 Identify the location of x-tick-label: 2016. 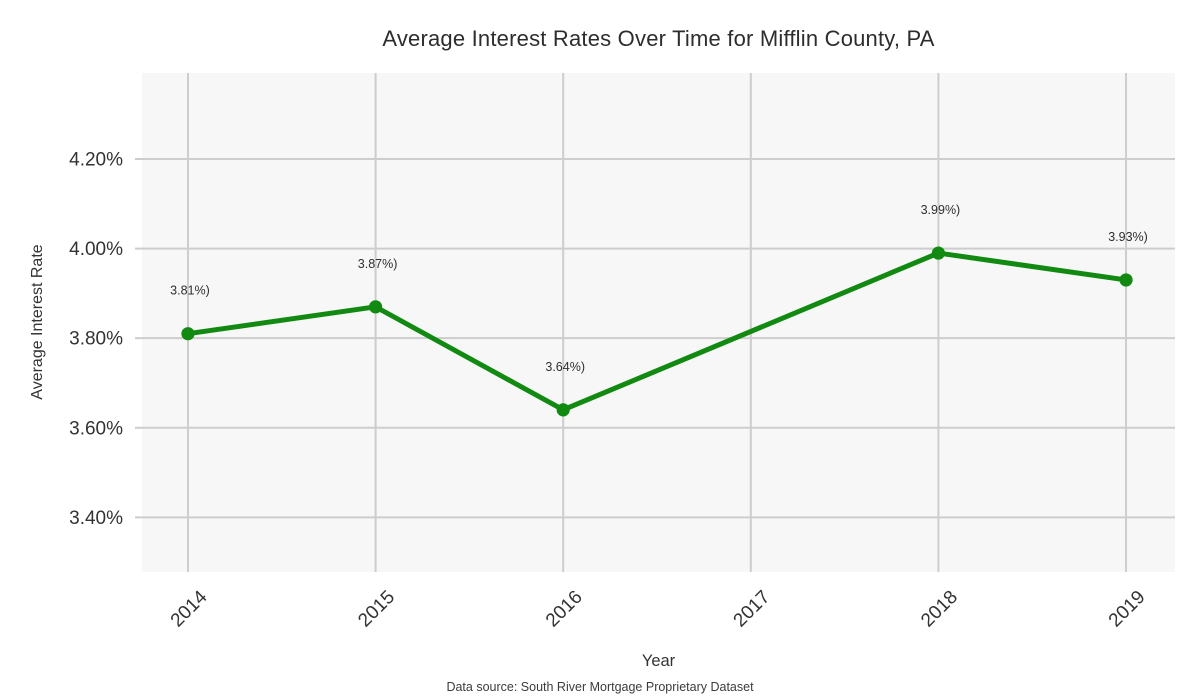
(564, 609).